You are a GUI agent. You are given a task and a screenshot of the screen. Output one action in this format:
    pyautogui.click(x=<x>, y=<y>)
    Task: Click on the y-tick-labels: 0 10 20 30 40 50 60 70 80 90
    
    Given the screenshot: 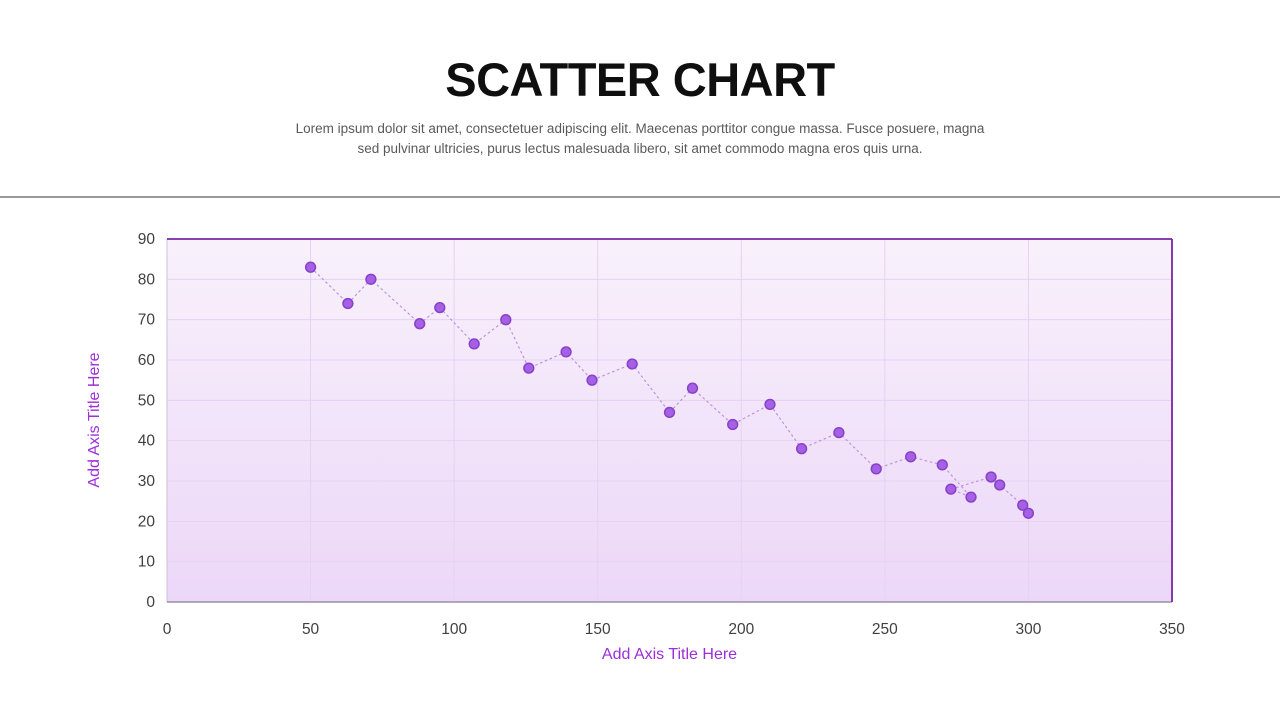 What is the action you would take?
    pyautogui.click(x=147, y=421)
    